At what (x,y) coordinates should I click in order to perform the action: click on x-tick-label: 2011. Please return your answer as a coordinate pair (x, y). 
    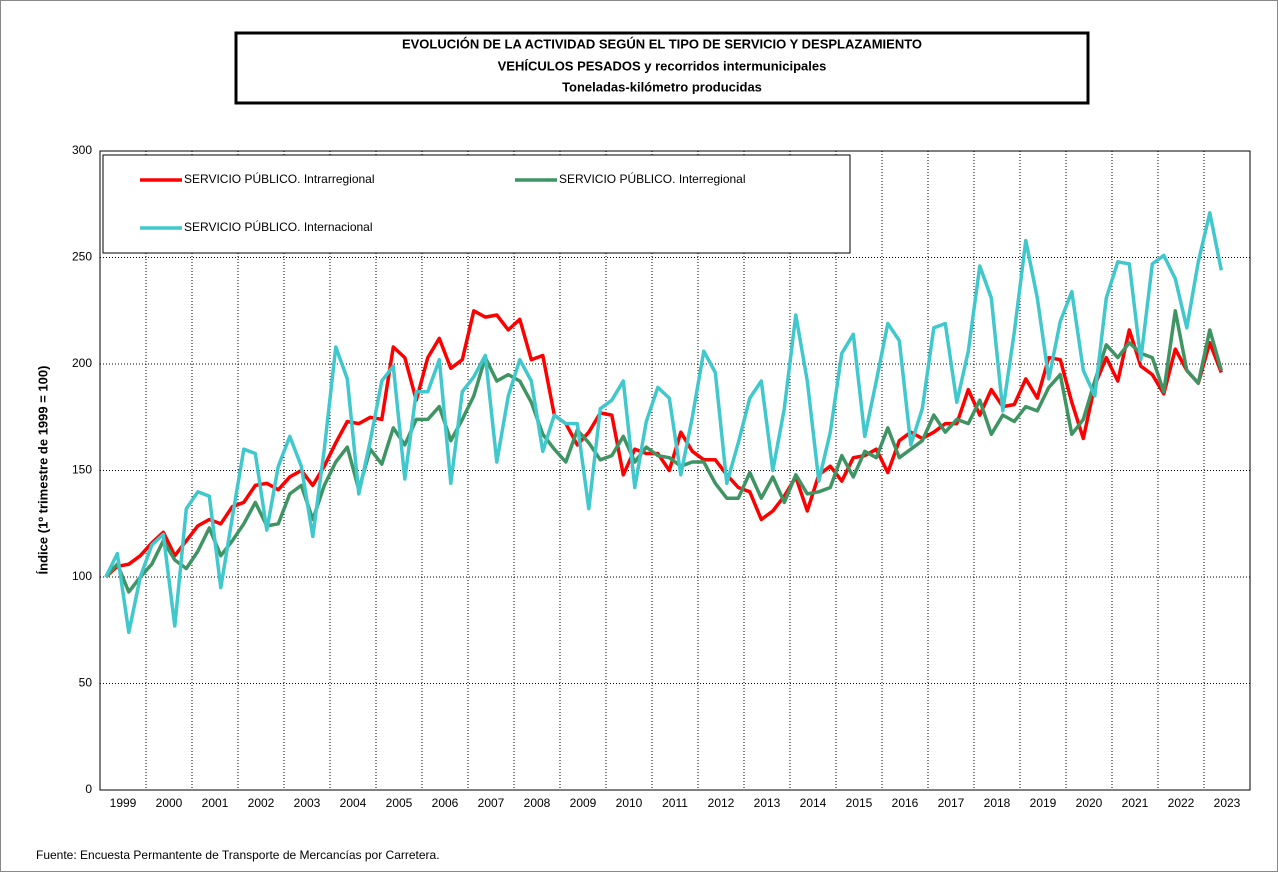
    Looking at the image, I should click on (675, 803).